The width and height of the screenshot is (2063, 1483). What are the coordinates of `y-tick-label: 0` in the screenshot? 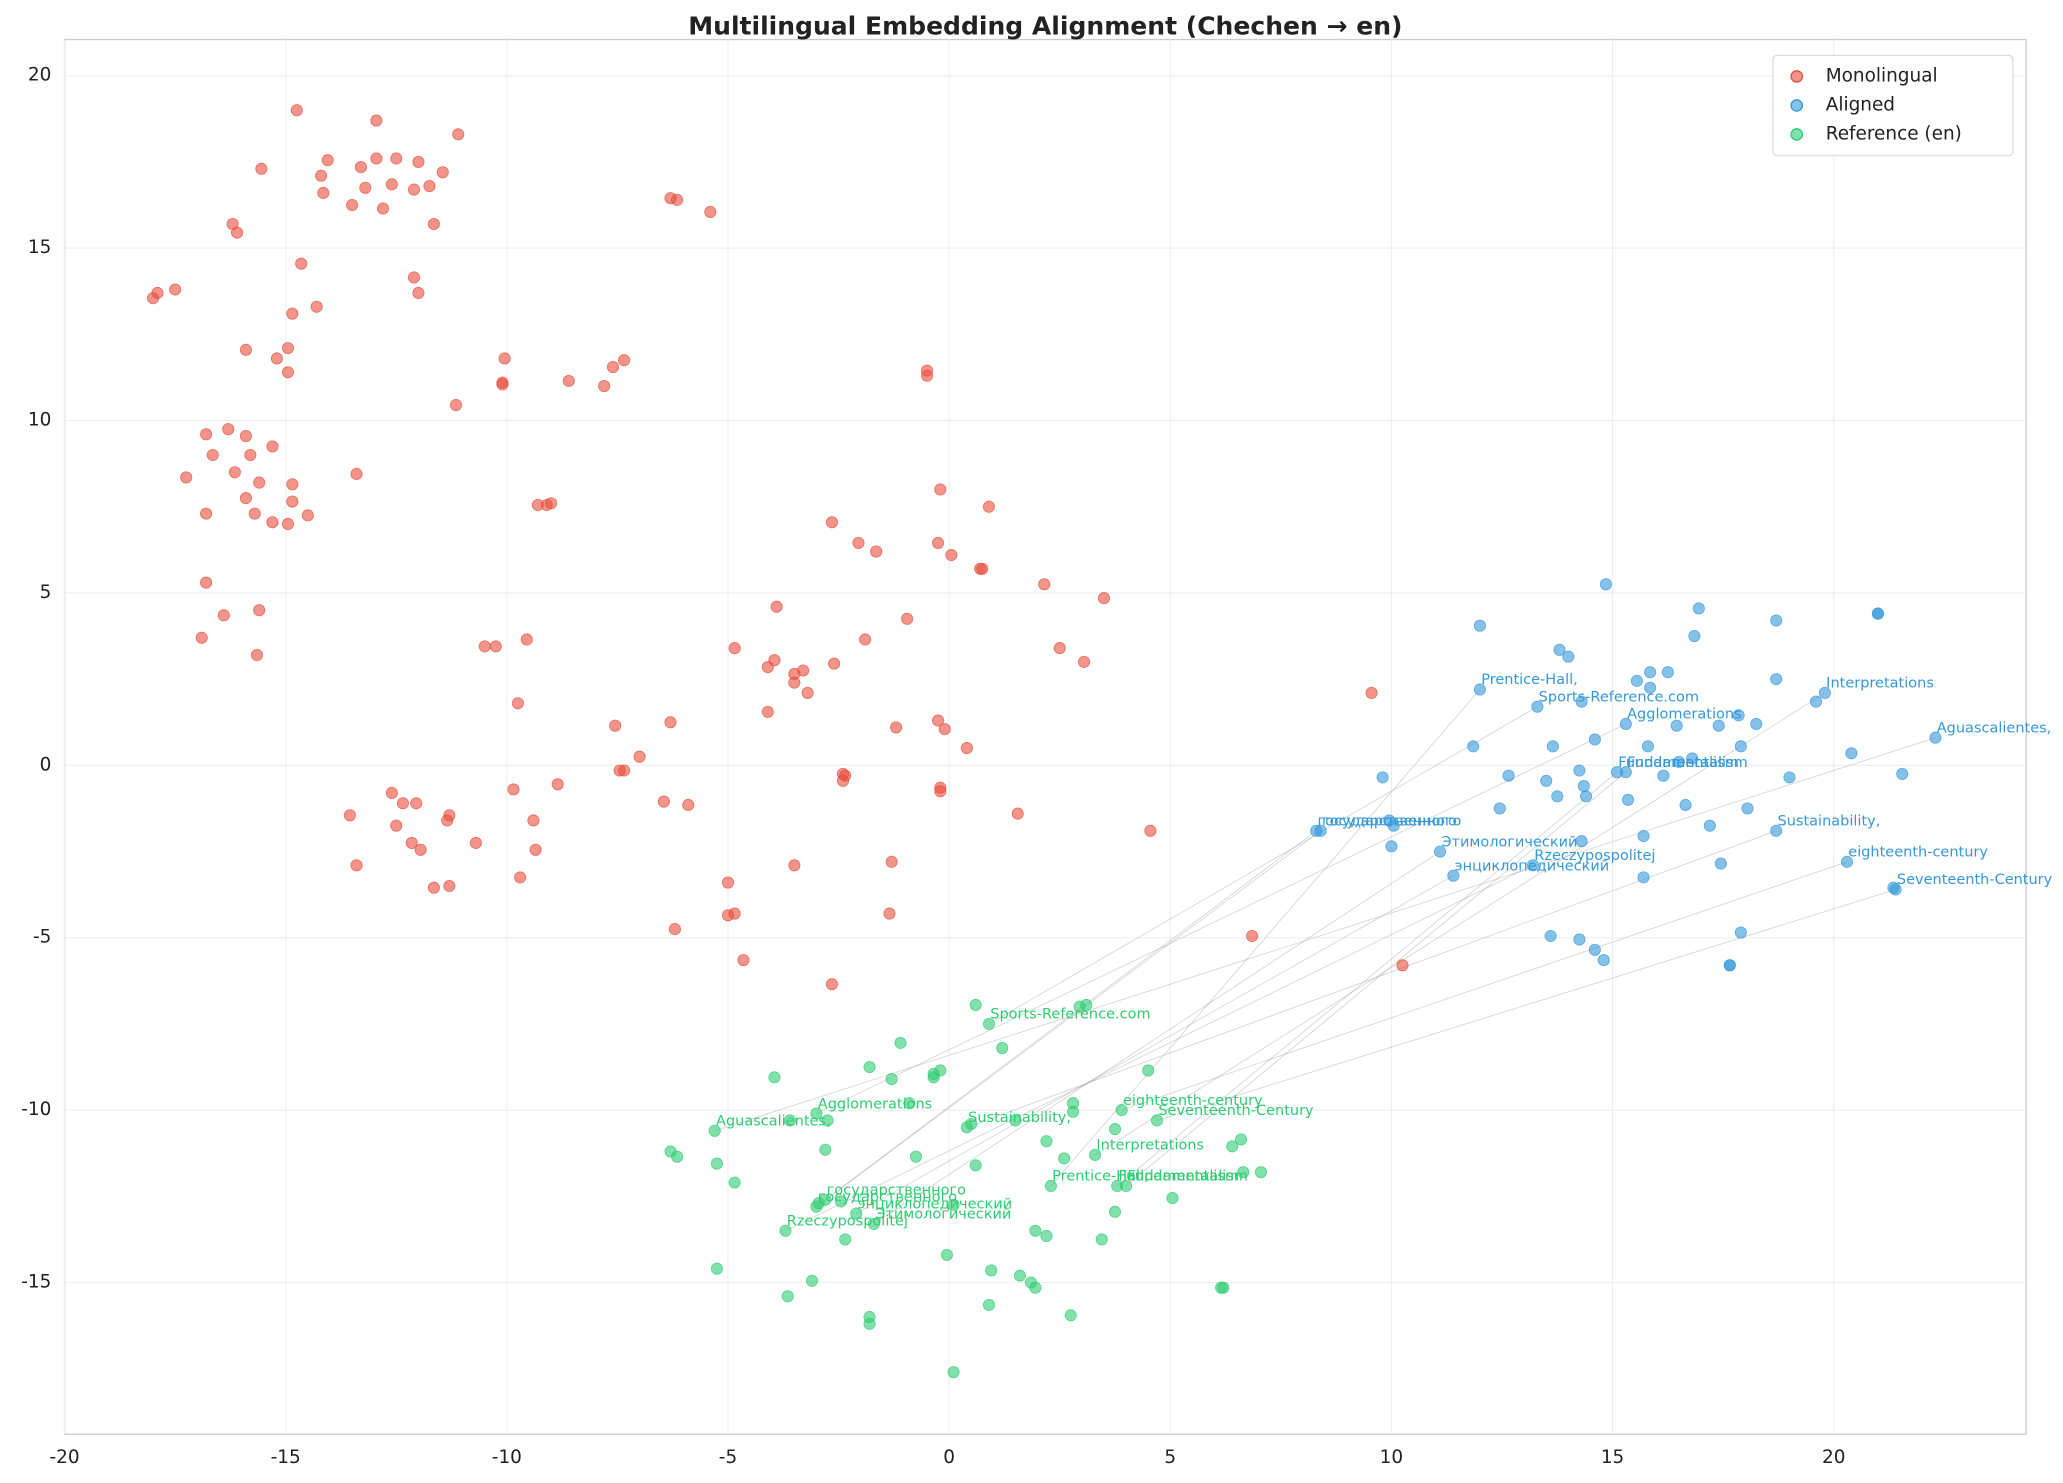 It's located at (46, 764).